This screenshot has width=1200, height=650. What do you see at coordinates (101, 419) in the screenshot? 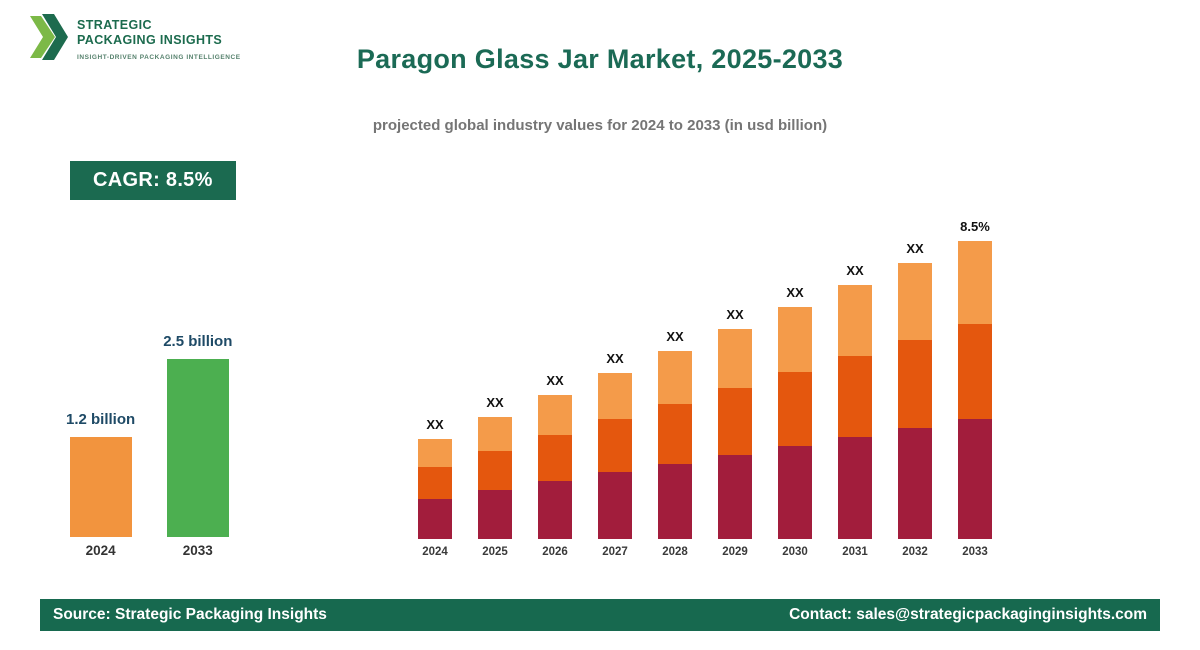
I see `bar-value-label: 1.2 billion` at bounding box center [101, 419].